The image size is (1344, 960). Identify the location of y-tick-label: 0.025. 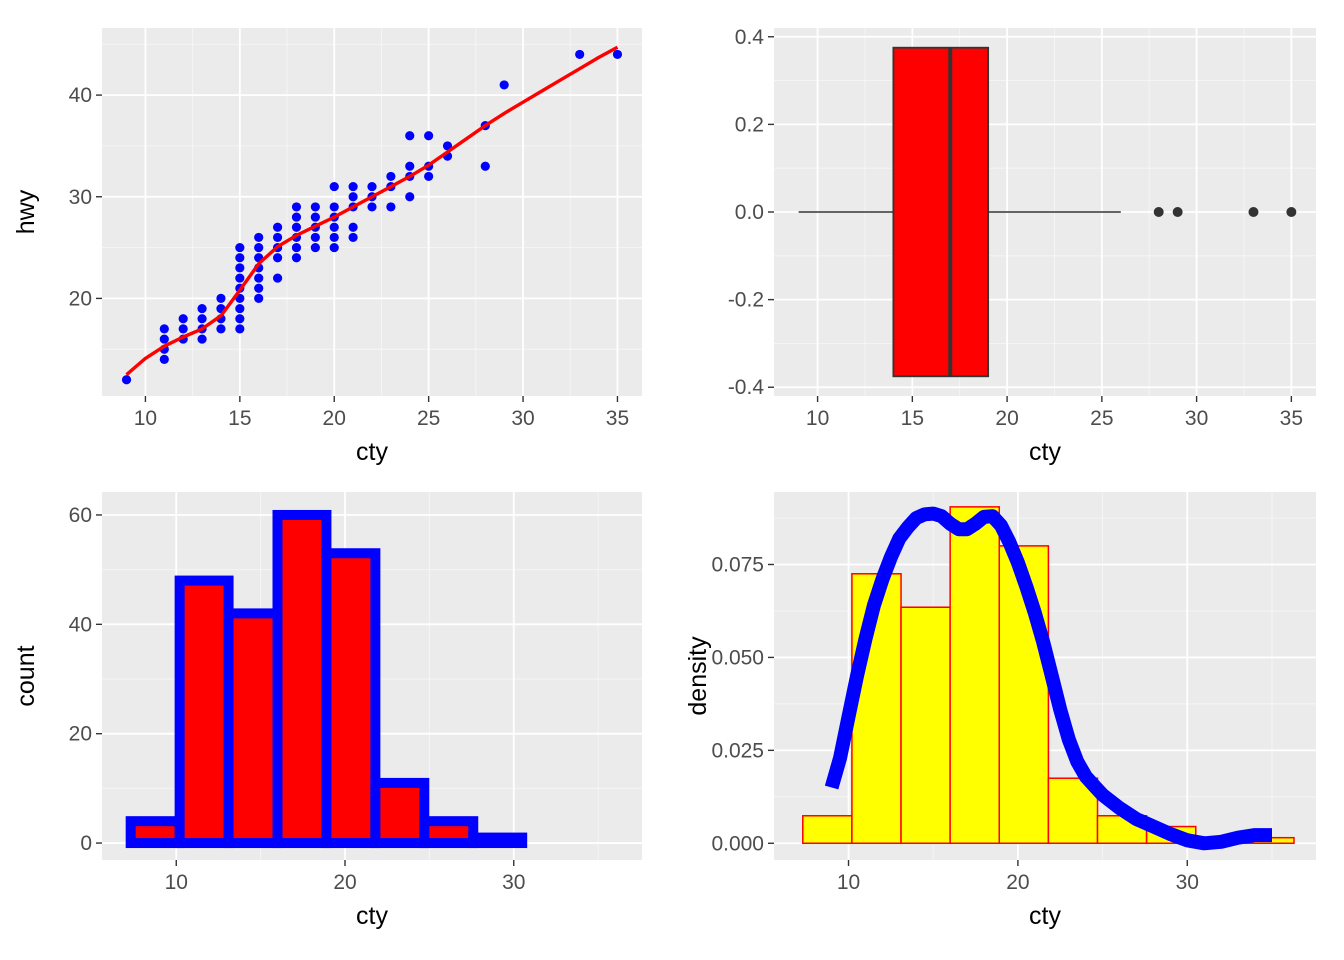
(737, 750).